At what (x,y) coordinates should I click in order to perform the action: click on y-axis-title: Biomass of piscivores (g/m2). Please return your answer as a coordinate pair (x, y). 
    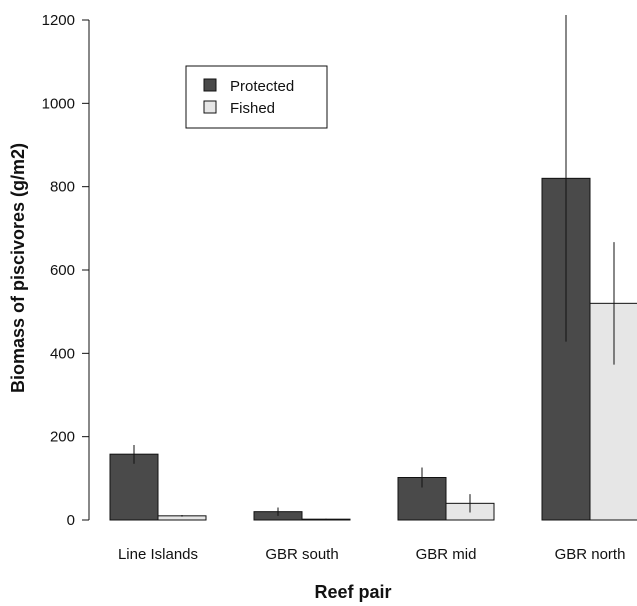
    Looking at the image, I should click on (18, 268).